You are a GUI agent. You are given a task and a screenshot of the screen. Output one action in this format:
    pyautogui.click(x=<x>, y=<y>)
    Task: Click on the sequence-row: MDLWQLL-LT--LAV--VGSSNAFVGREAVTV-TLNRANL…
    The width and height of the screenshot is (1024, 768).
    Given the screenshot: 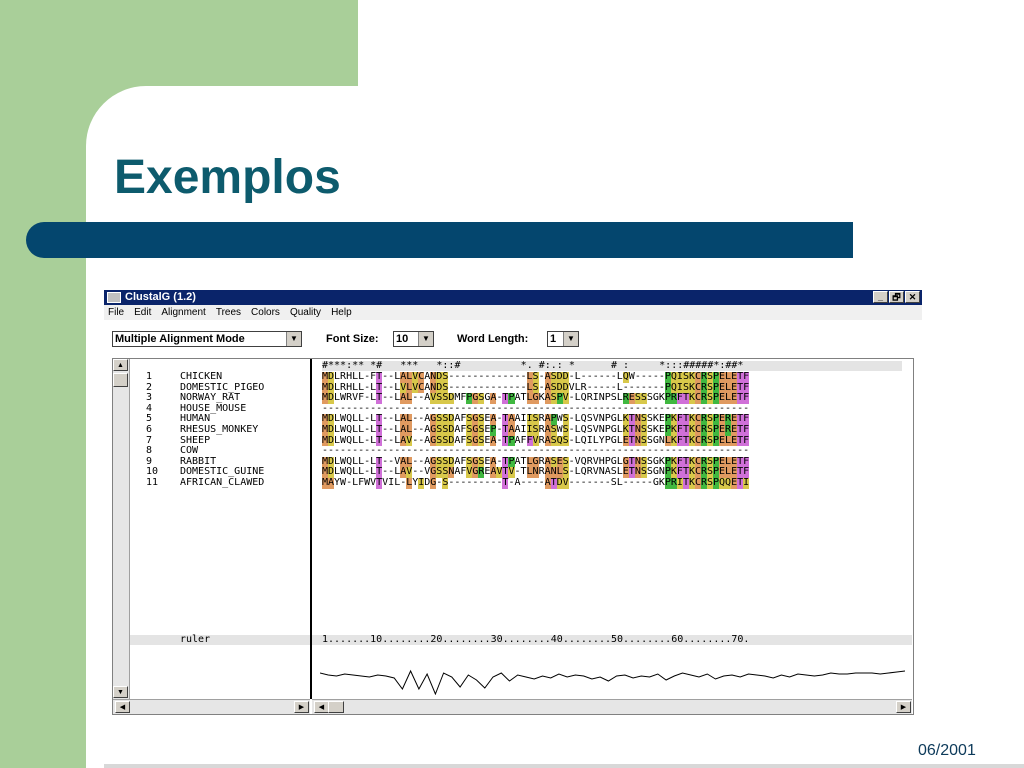 What is the action you would take?
    pyautogui.click(x=536, y=472)
    